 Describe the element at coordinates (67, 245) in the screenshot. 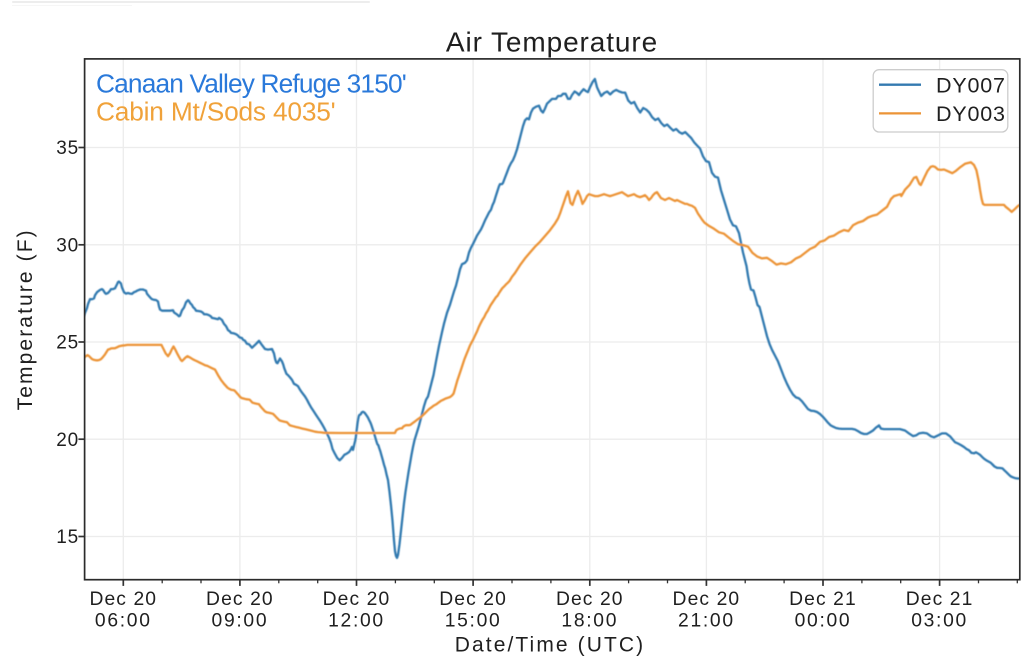

I see `svg-text: 30` at that location.